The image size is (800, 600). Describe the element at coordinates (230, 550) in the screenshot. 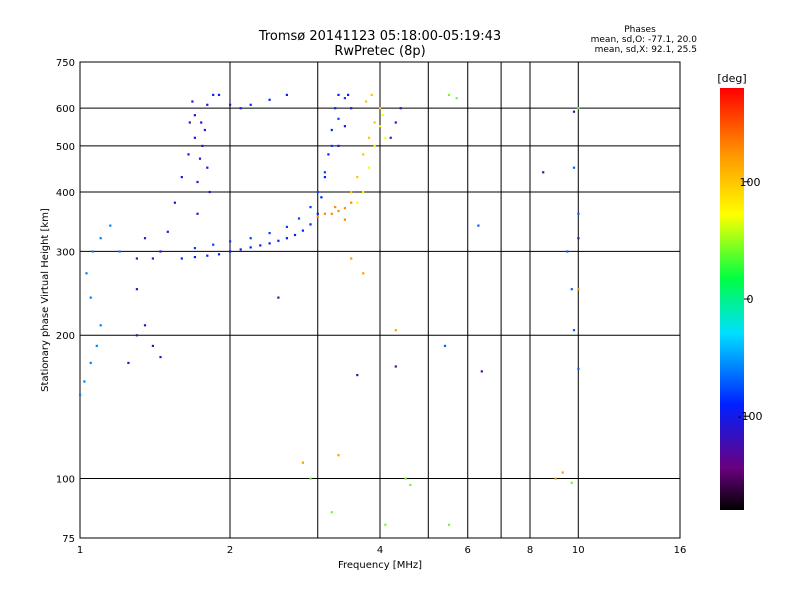

I see `x-tick-label: 2` at that location.